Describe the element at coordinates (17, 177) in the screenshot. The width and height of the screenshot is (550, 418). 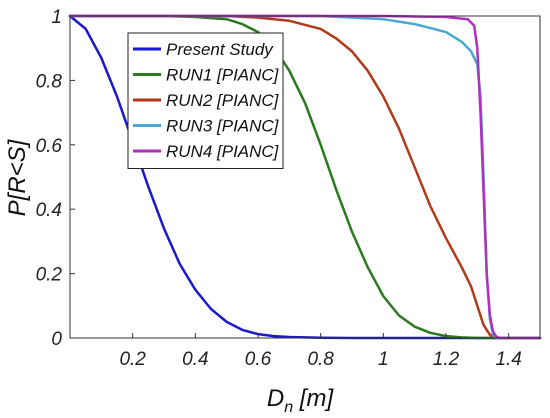
I see `y-axis-label: P[R<S]` at that location.